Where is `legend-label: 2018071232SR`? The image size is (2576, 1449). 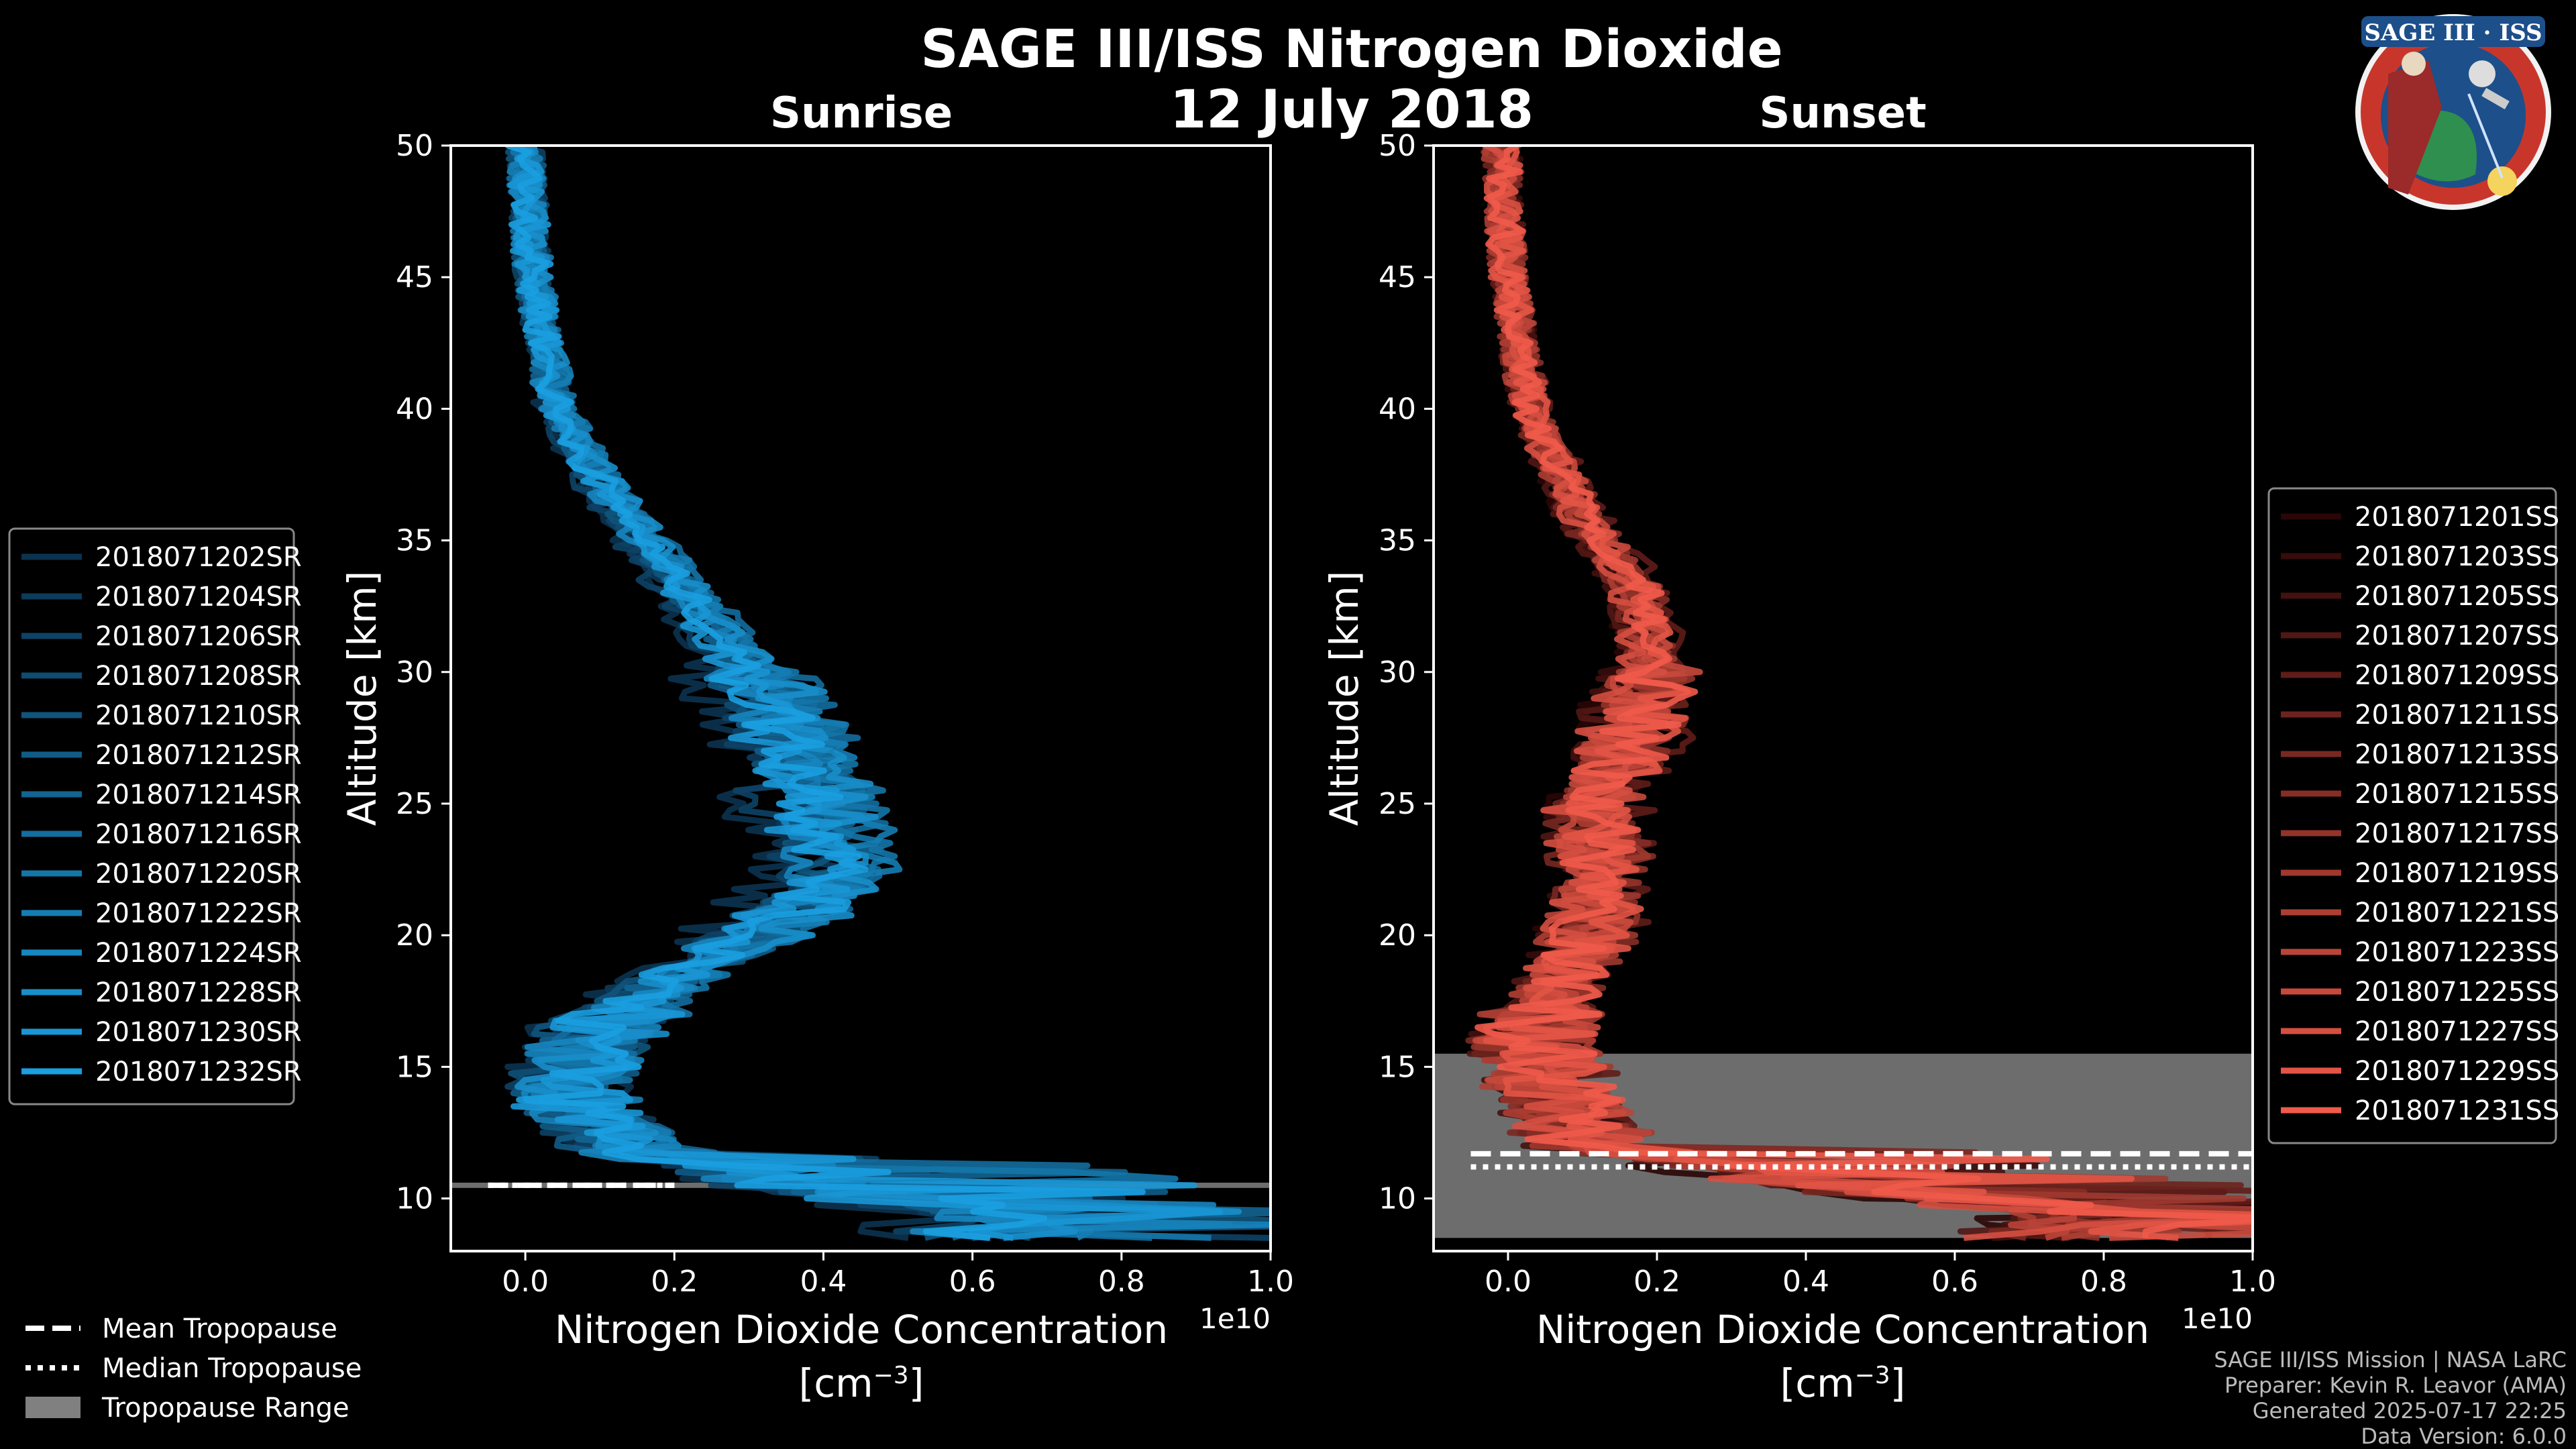
legend-label: 2018071232SR is located at coordinates (198, 1072).